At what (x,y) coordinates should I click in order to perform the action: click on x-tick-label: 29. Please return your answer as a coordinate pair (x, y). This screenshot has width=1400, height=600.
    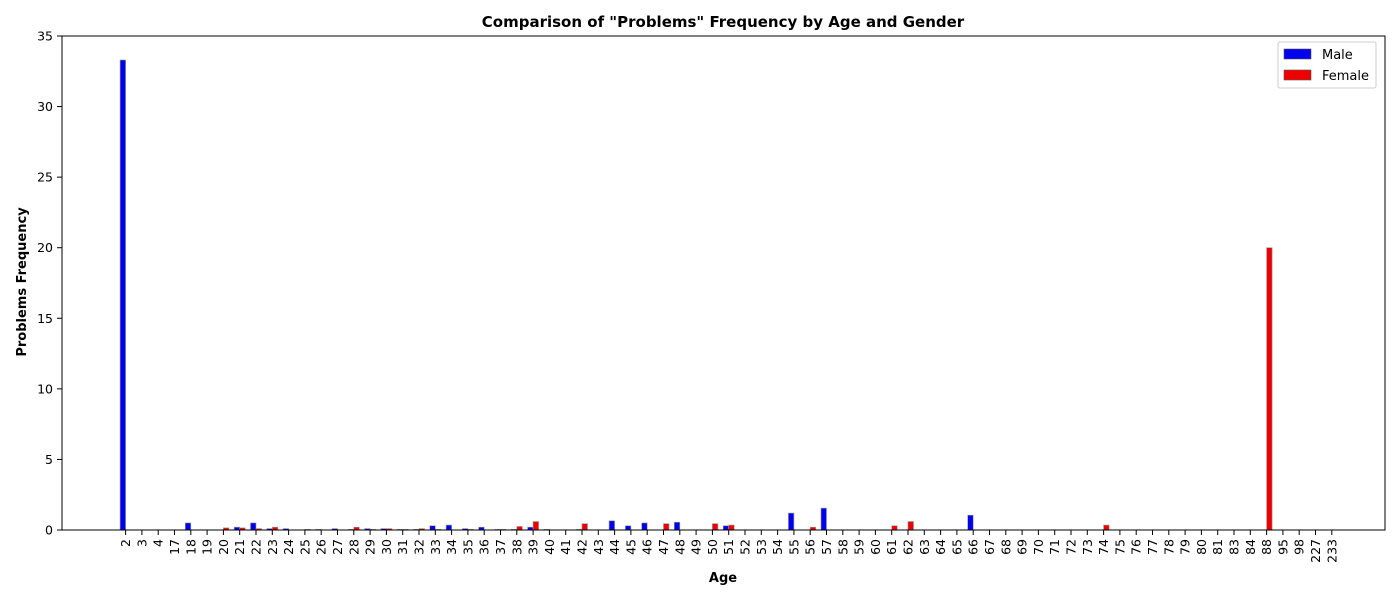
    Looking at the image, I should click on (370, 547).